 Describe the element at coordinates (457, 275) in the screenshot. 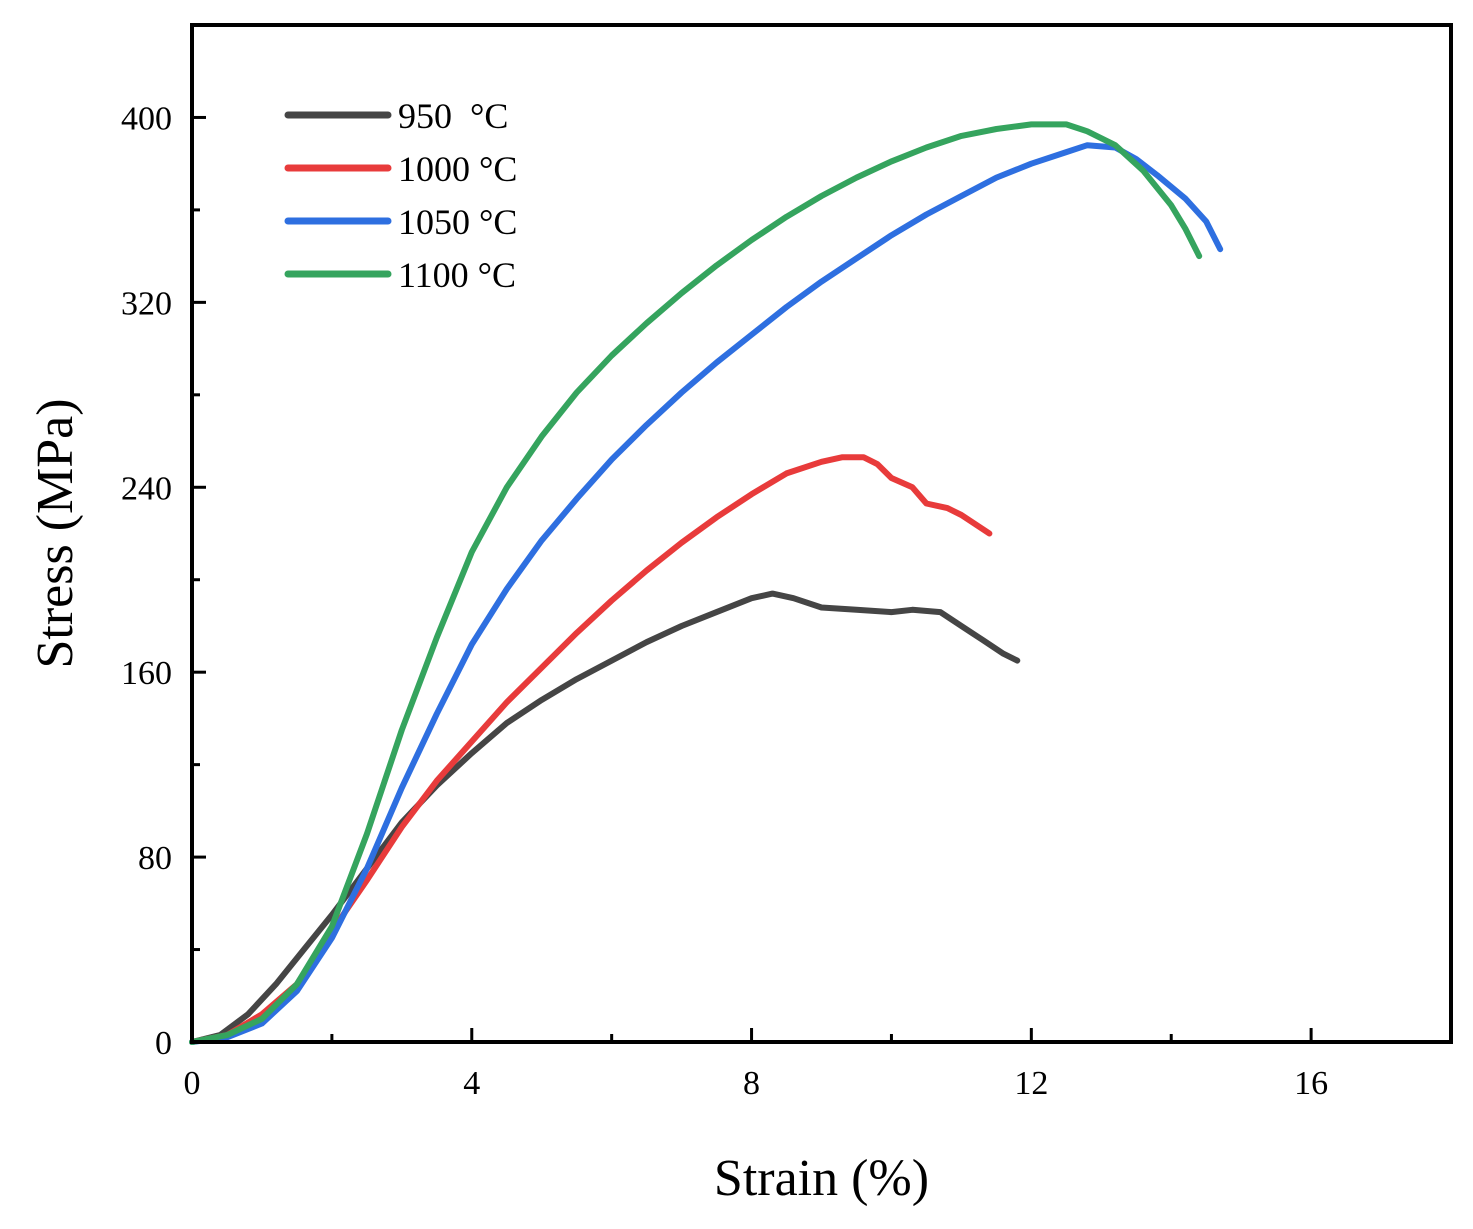

I see `legend-label-3: 1100 °C` at that location.